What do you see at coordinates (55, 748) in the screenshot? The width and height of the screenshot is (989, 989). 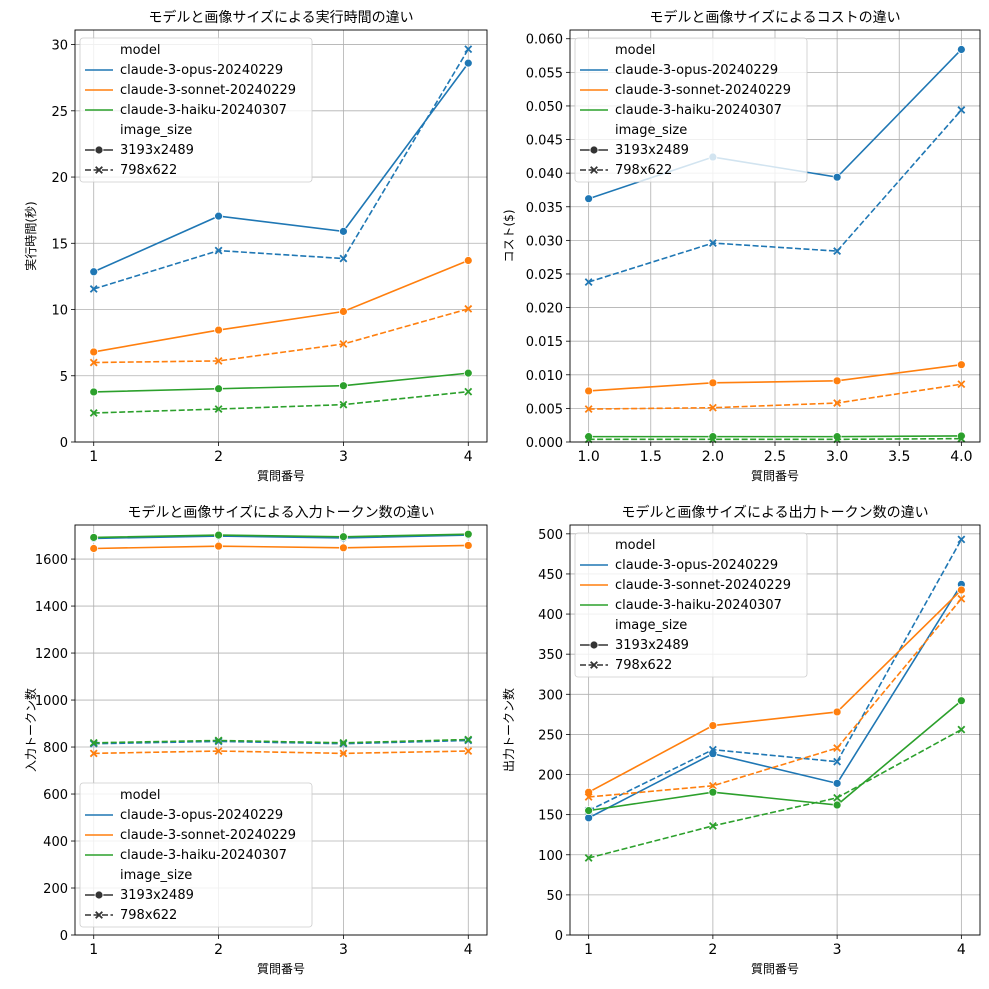 I see `y-tick-label: 800` at bounding box center [55, 748].